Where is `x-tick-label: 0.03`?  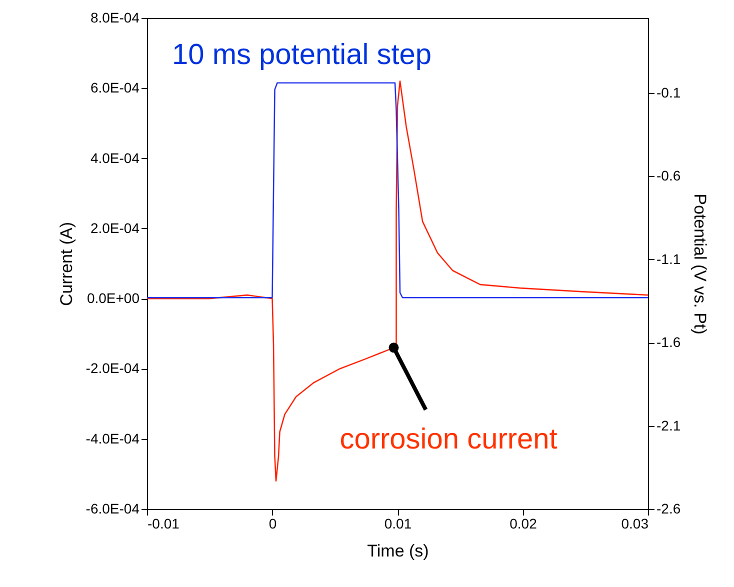 x-tick-label: 0.03 is located at coordinates (635, 524).